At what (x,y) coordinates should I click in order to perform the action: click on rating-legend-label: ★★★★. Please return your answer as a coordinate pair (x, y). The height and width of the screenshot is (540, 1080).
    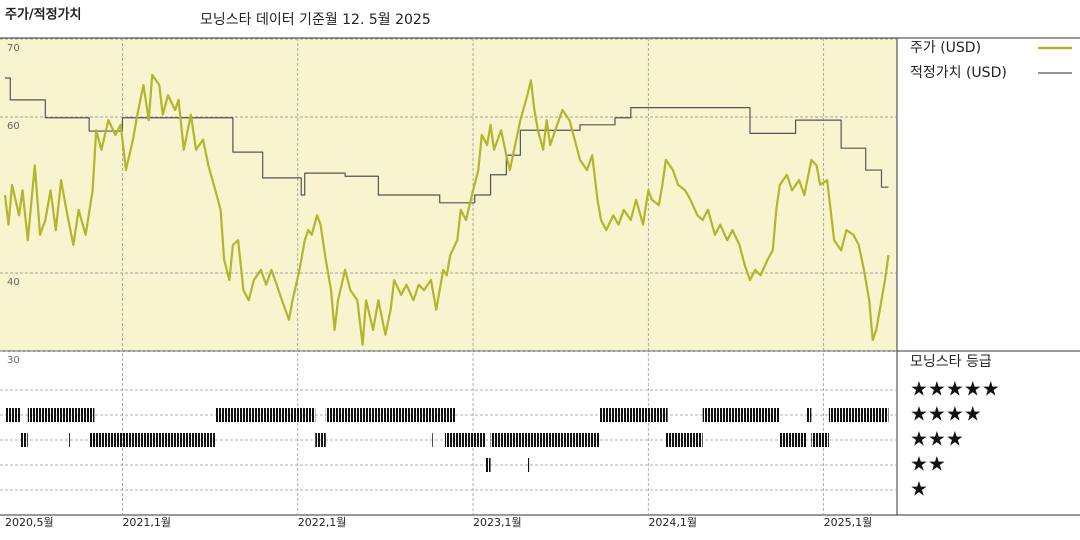
    Looking at the image, I should click on (946, 414).